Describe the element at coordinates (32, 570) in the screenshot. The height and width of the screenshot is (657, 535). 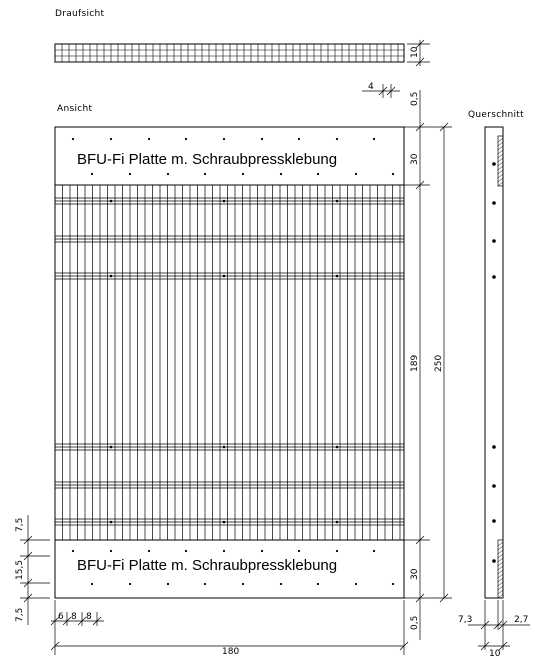
I see `left-dimension-chain: 7,5 15,5 7,5` at that location.